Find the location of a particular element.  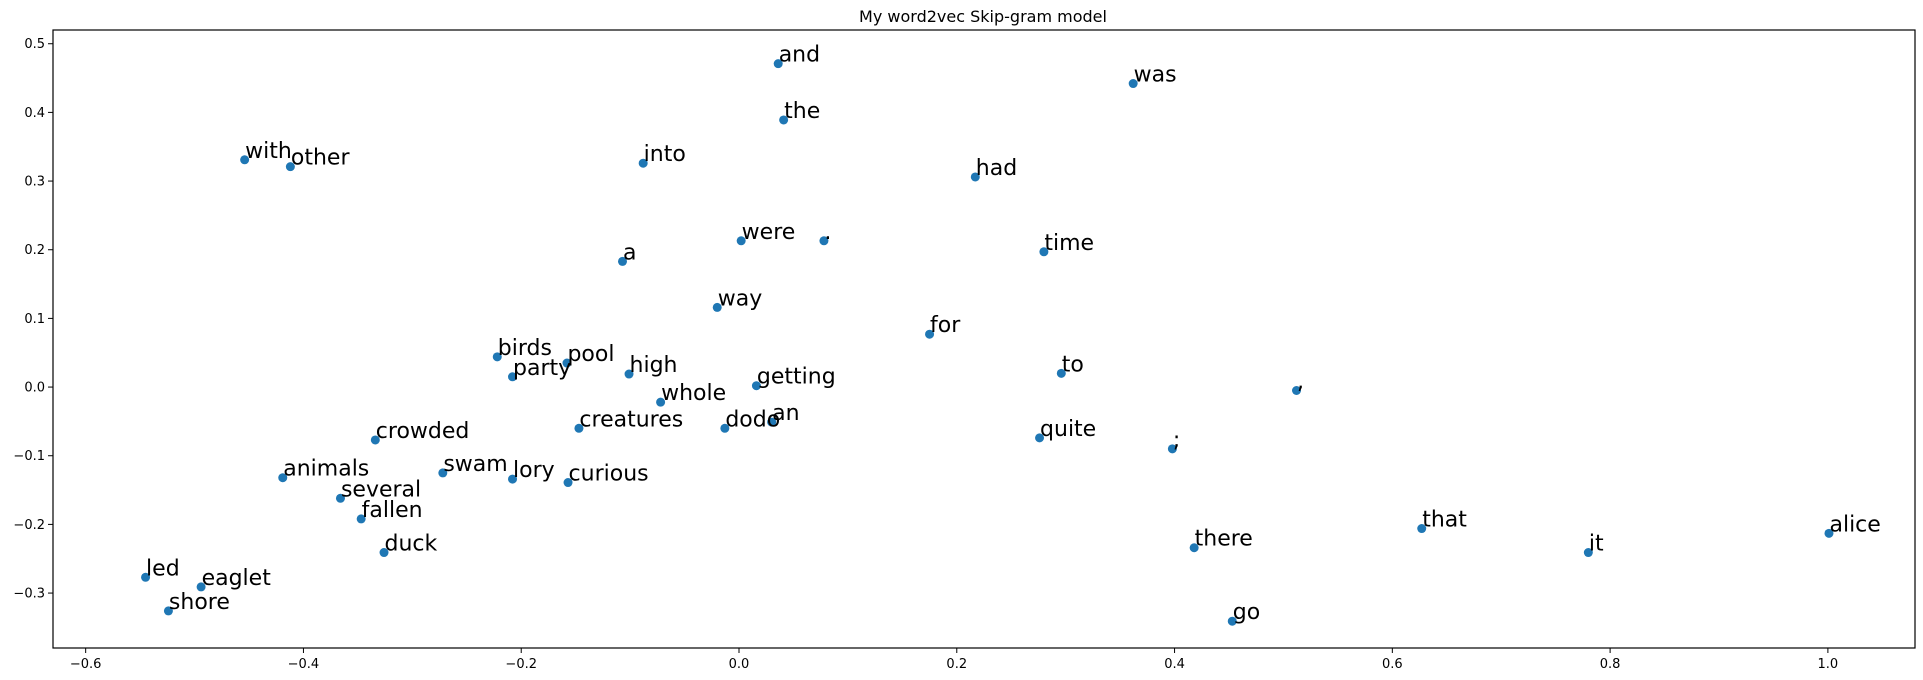

y-tick-label: −0.2 is located at coordinates (29, 525).